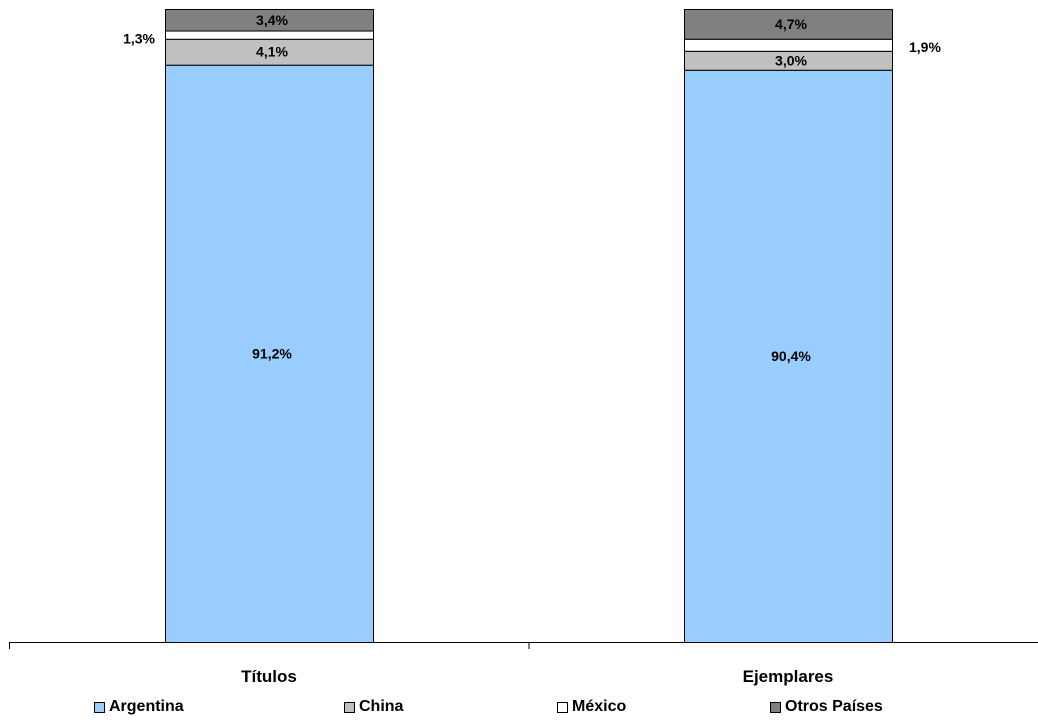 This screenshot has height=722, width=1038. What do you see at coordinates (269, 35) in the screenshot?
I see `bar-segment-mexico-titulos` at bounding box center [269, 35].